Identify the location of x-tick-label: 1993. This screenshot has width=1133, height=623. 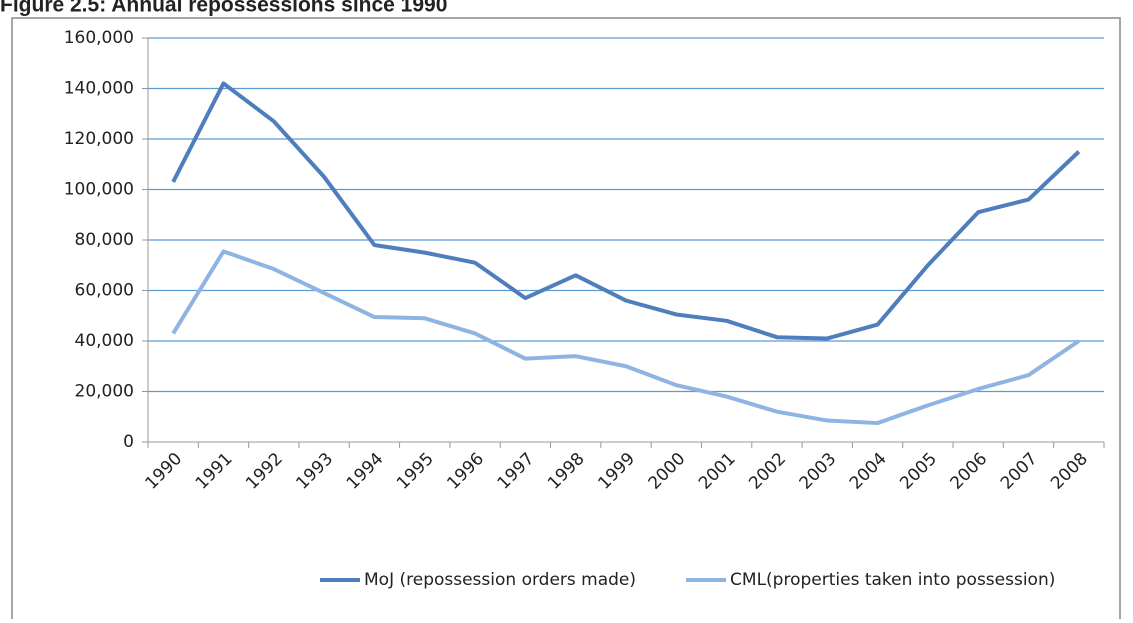
(314, 471).